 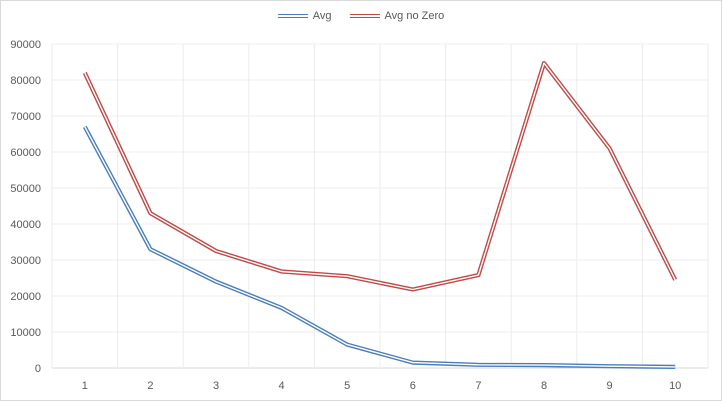 I want to click on x-tick-label-9: 9, so click(x=610, y=386).